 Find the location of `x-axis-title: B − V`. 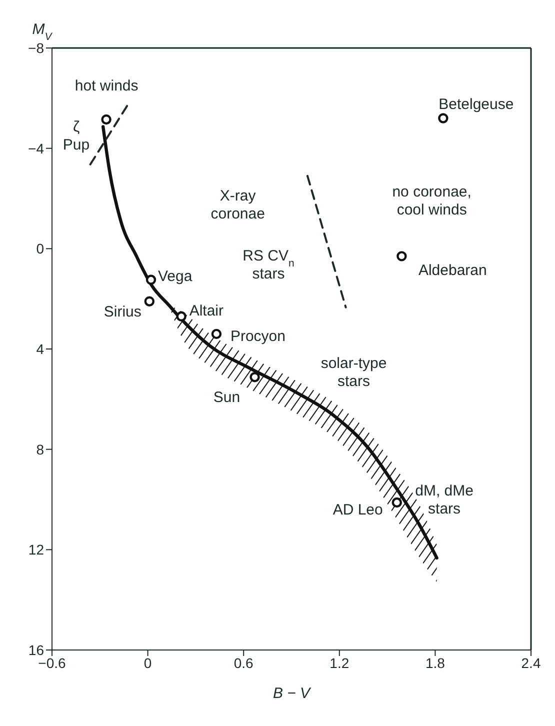

x-axis-title: B − V is located at coordinates (292, 693).